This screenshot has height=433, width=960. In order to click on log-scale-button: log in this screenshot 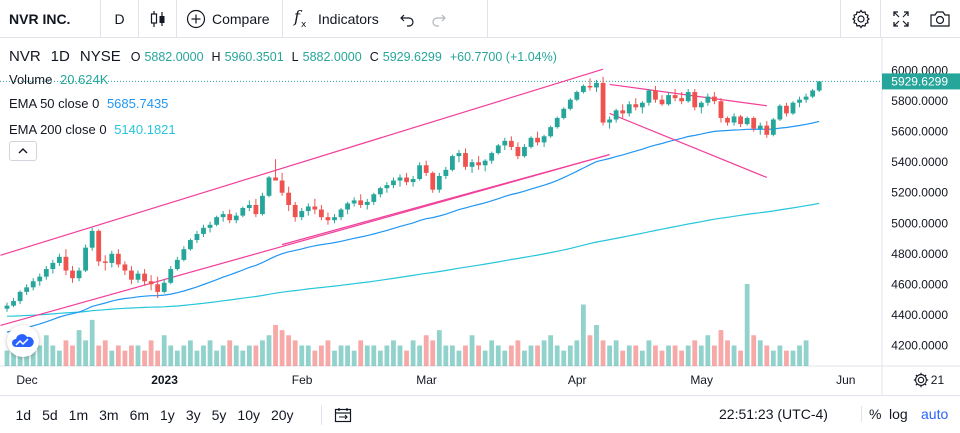, I will do `click(898, 414)`.